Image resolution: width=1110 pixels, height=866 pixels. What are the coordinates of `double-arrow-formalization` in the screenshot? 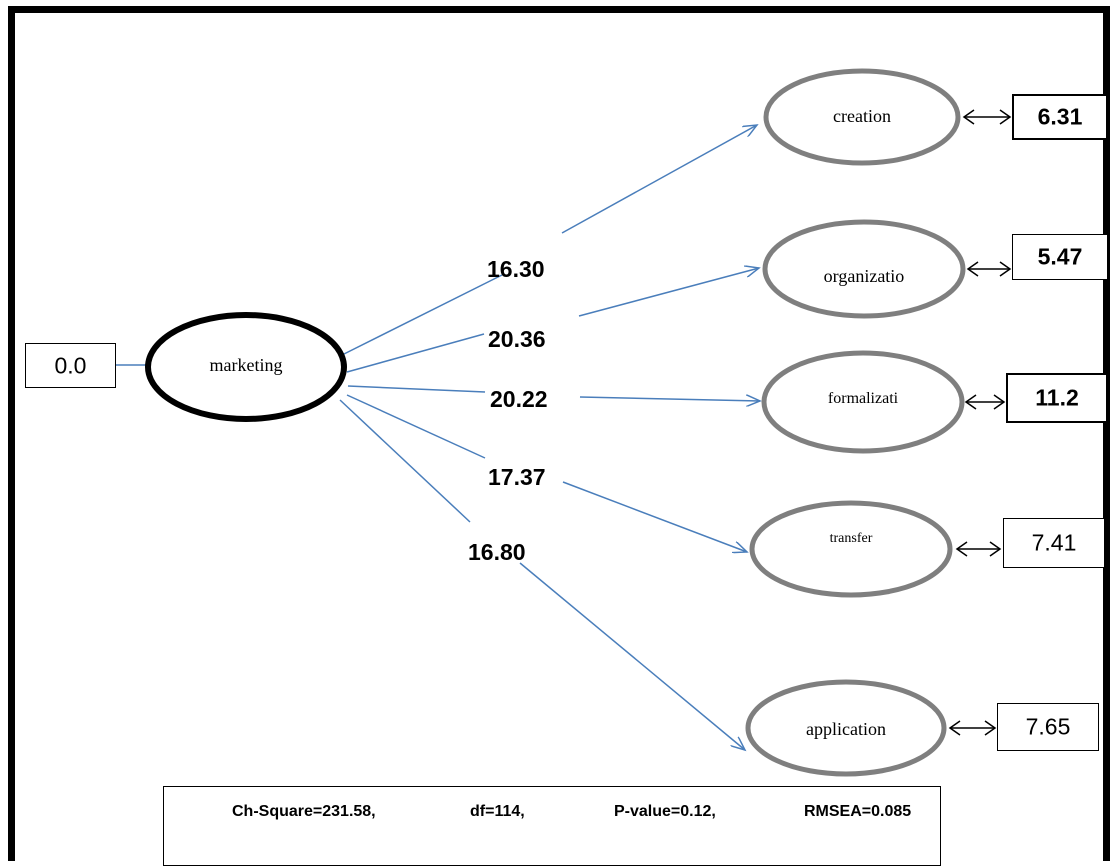 It's located at (985, 402).